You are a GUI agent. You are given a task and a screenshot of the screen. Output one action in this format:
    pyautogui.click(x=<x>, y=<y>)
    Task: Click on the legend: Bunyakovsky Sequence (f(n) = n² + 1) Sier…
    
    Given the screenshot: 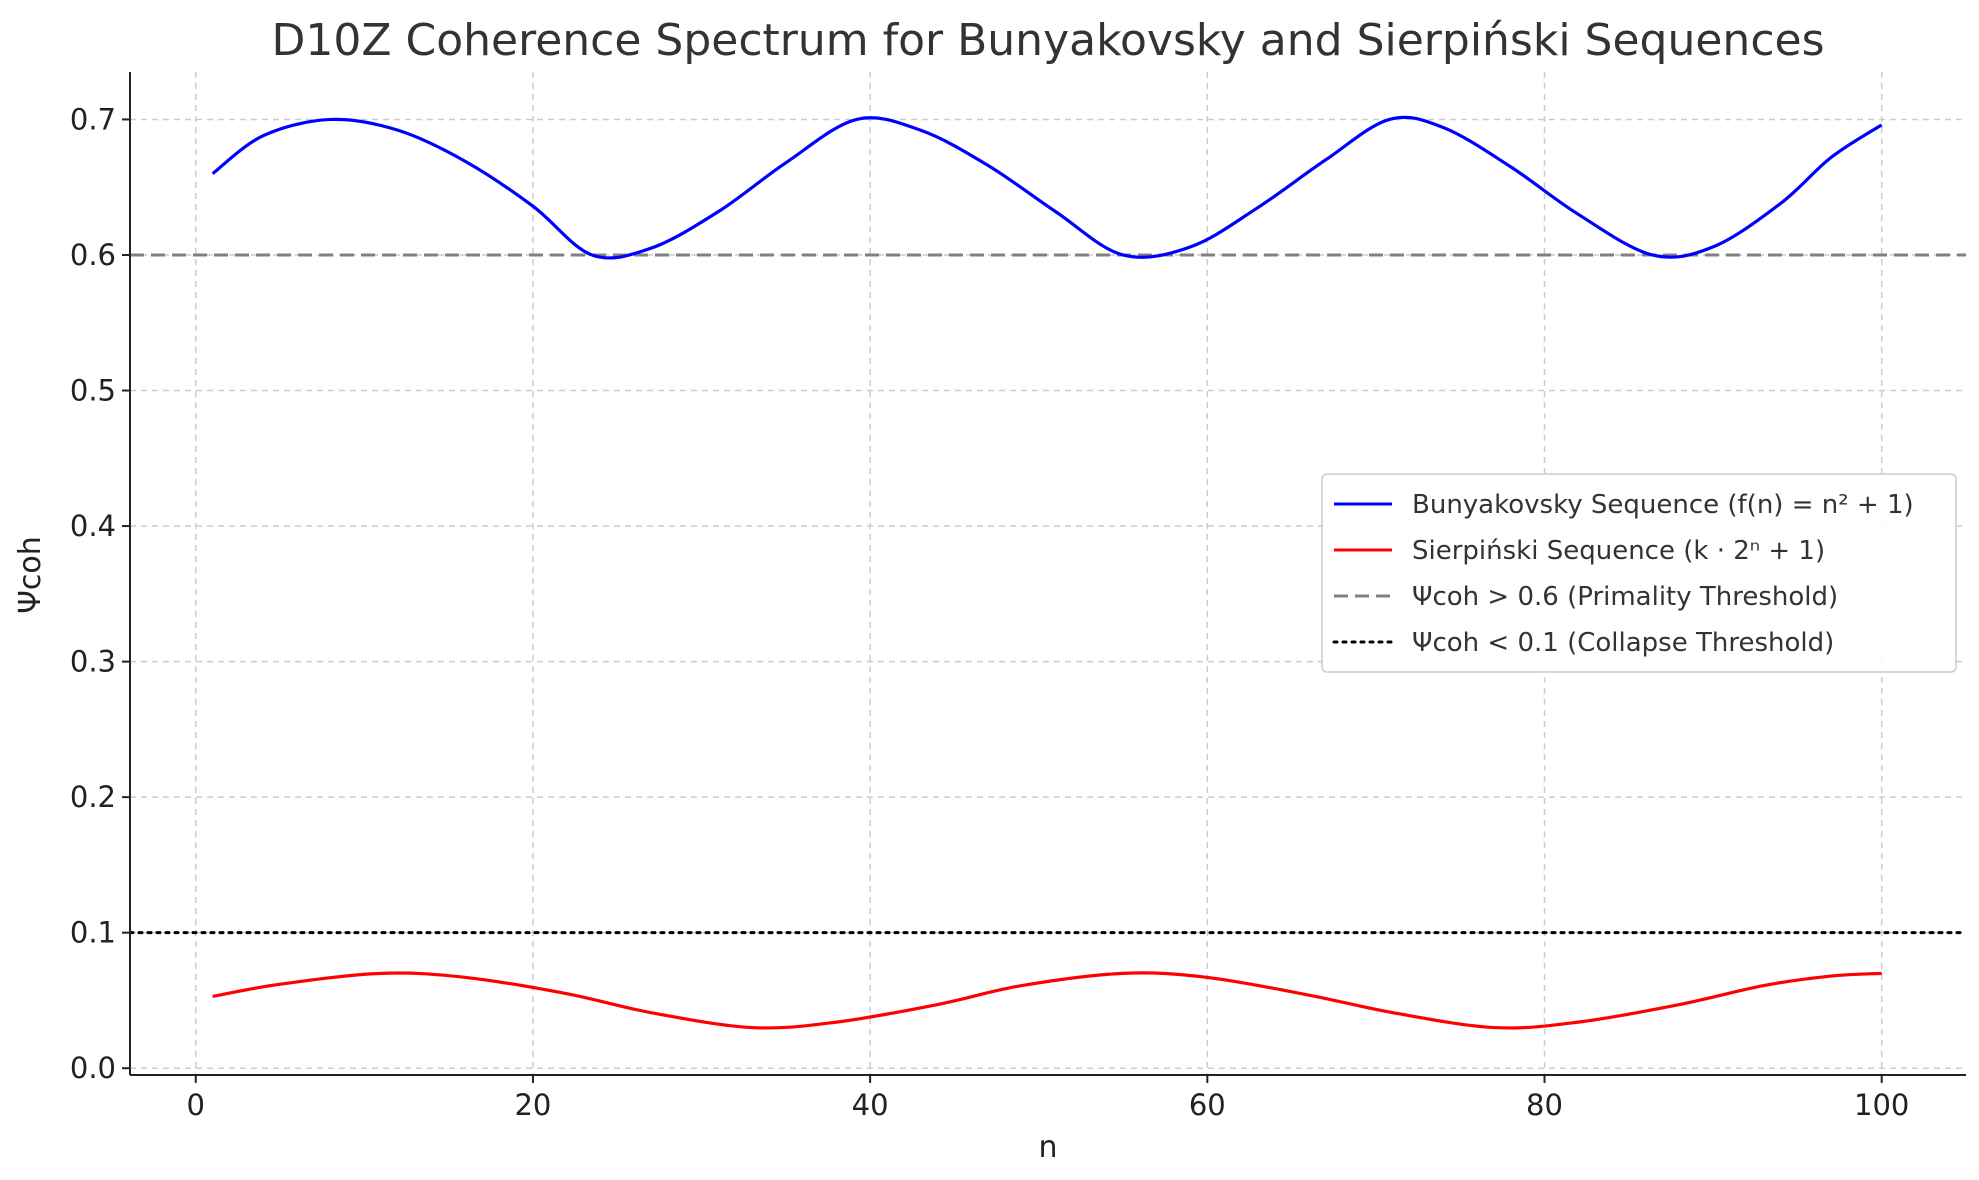 What is the action you would take?
    pyautogui.click(x=1639, y=573)
    